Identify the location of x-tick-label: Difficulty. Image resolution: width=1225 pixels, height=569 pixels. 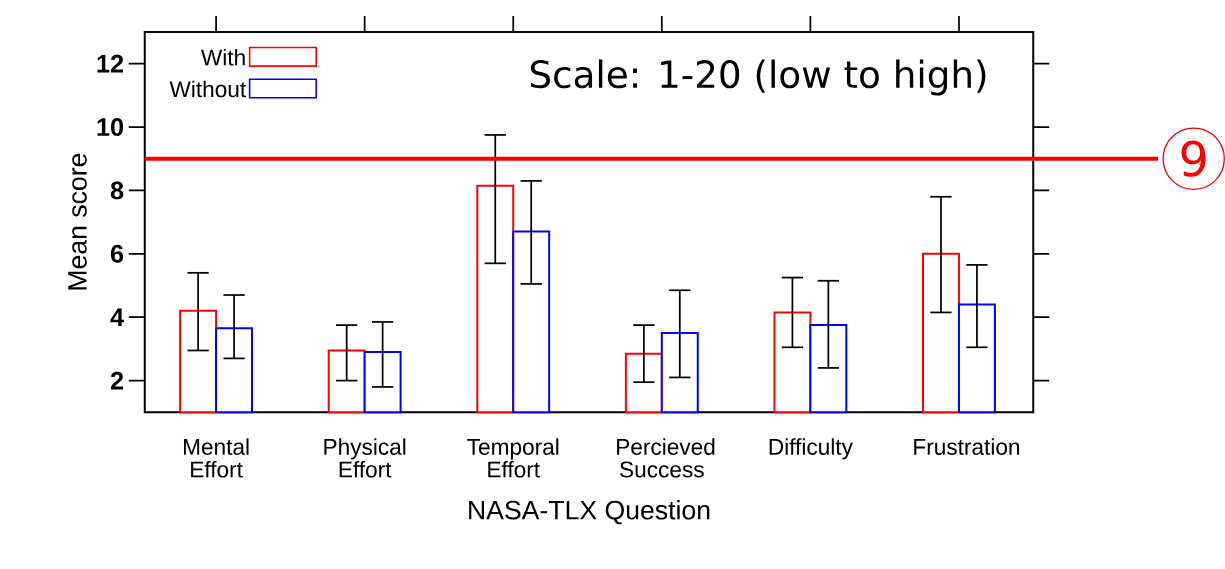
(811, 449).